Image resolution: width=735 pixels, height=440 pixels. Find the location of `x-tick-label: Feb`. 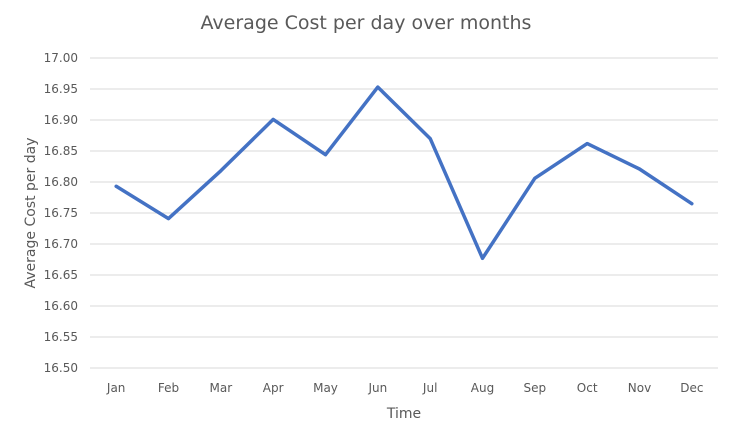

x-tick-label: Feb is located at coordinates (168, 388).